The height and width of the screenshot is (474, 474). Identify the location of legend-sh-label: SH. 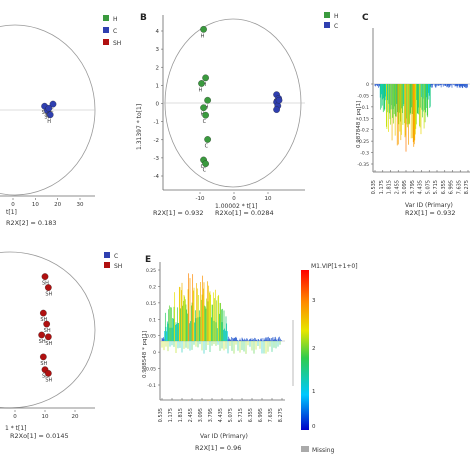
(118, 266).